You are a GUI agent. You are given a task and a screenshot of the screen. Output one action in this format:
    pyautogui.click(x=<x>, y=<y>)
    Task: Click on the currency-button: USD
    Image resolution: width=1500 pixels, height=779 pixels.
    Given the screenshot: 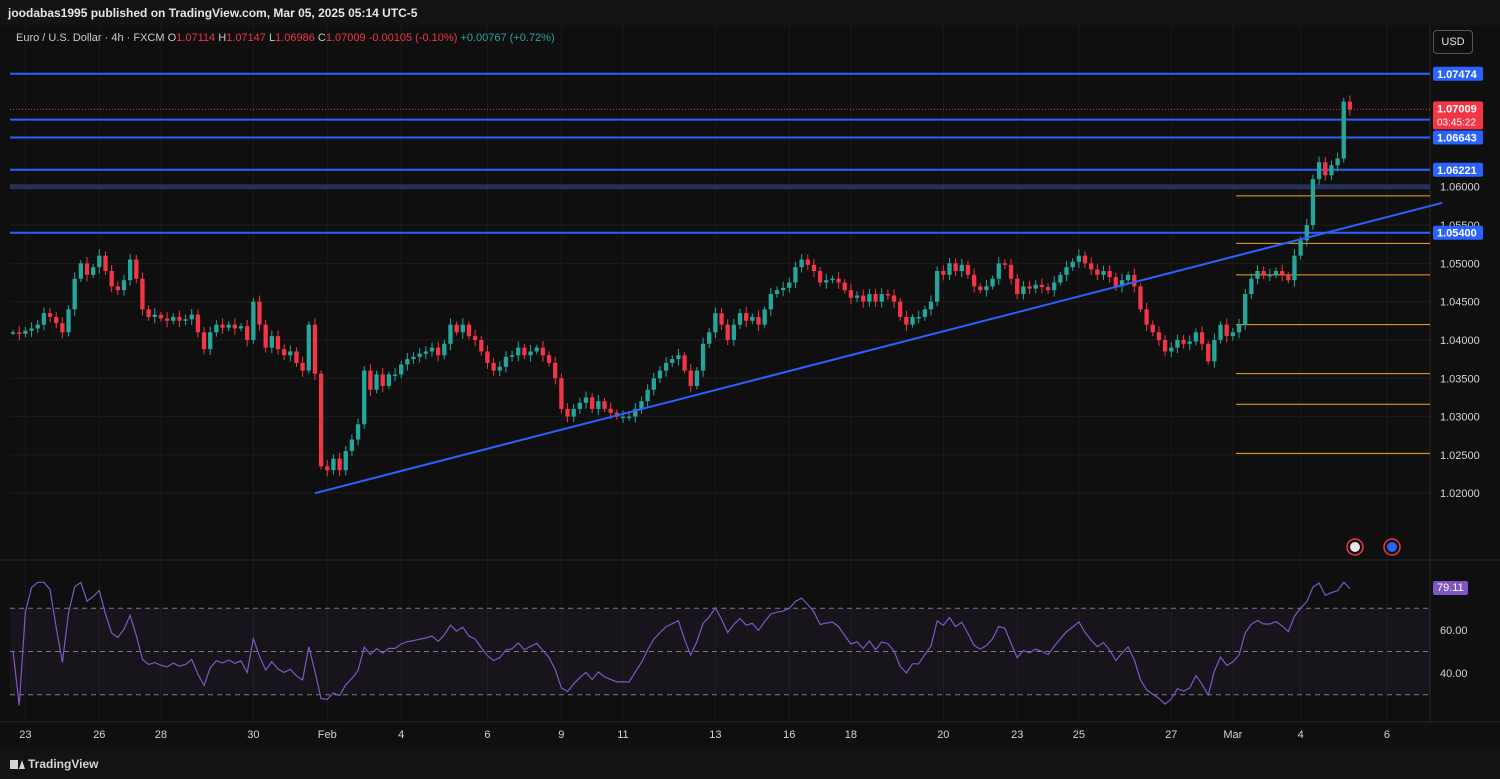 What is the action you would take?
    pyautogui.click(x=1453, y=42)
    